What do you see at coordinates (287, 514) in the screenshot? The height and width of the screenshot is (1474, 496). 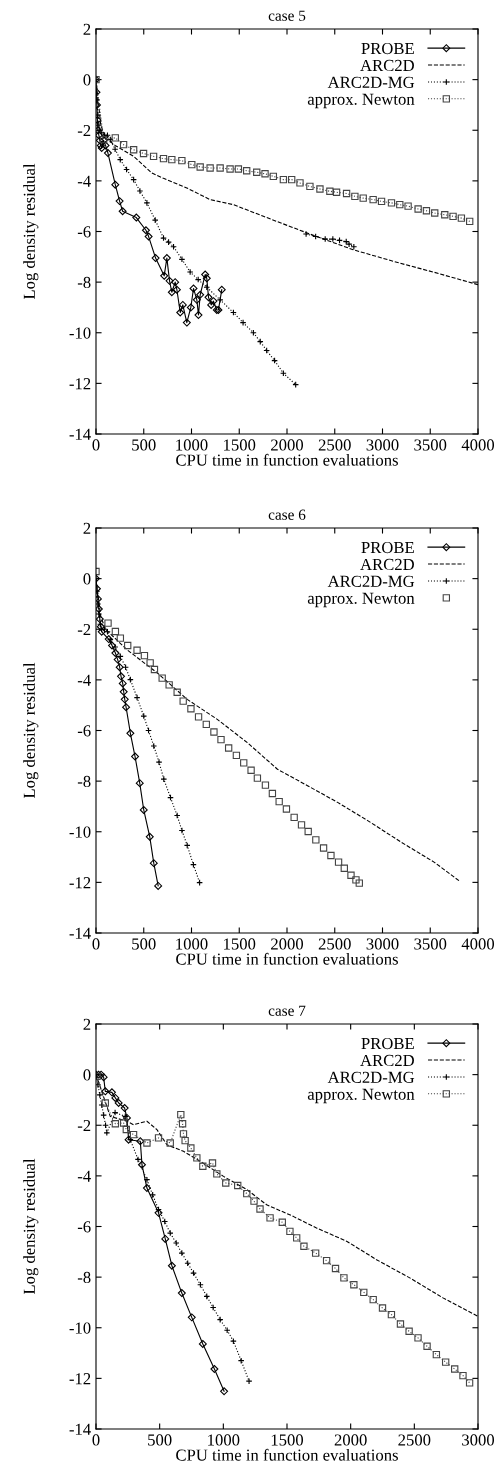 I see `chart-title: case 6` at bounding box center [287, 514].